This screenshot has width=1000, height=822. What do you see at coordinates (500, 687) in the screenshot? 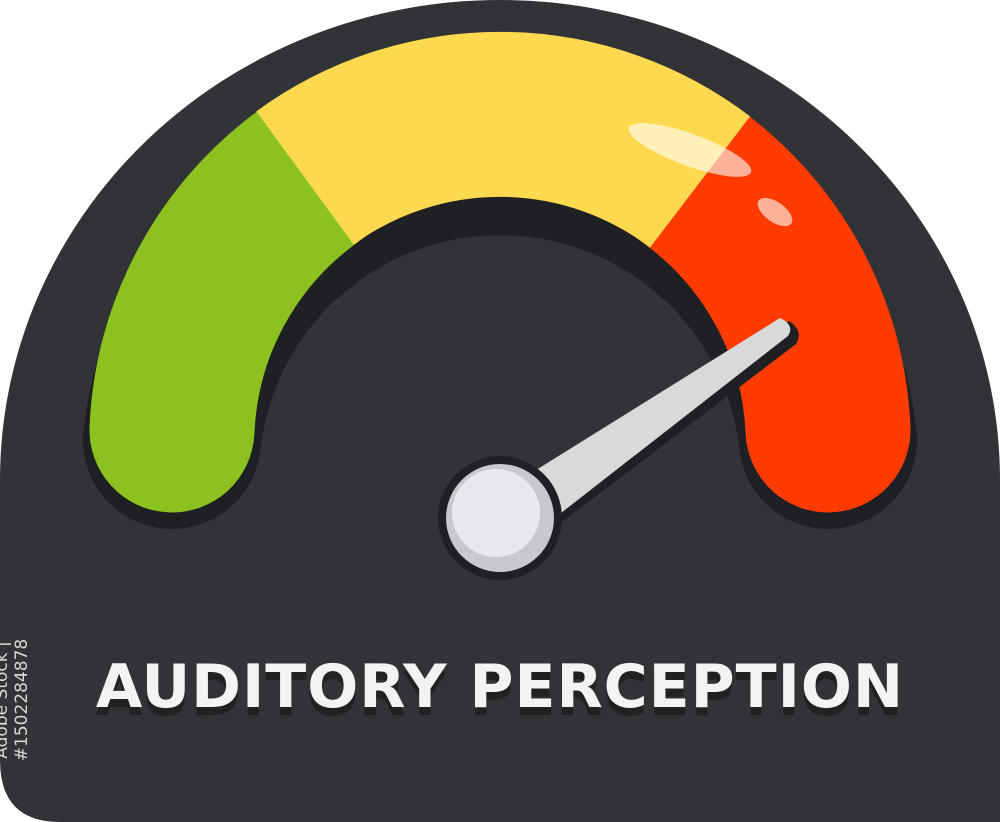
I see `gauge-label: AUDITORY PERCEPTION` at bounding box center [500, 687].